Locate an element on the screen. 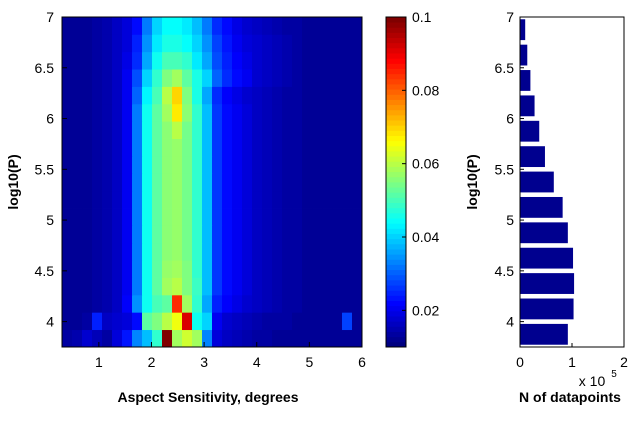  colorbar-frame is located at coordinates (396, 182).